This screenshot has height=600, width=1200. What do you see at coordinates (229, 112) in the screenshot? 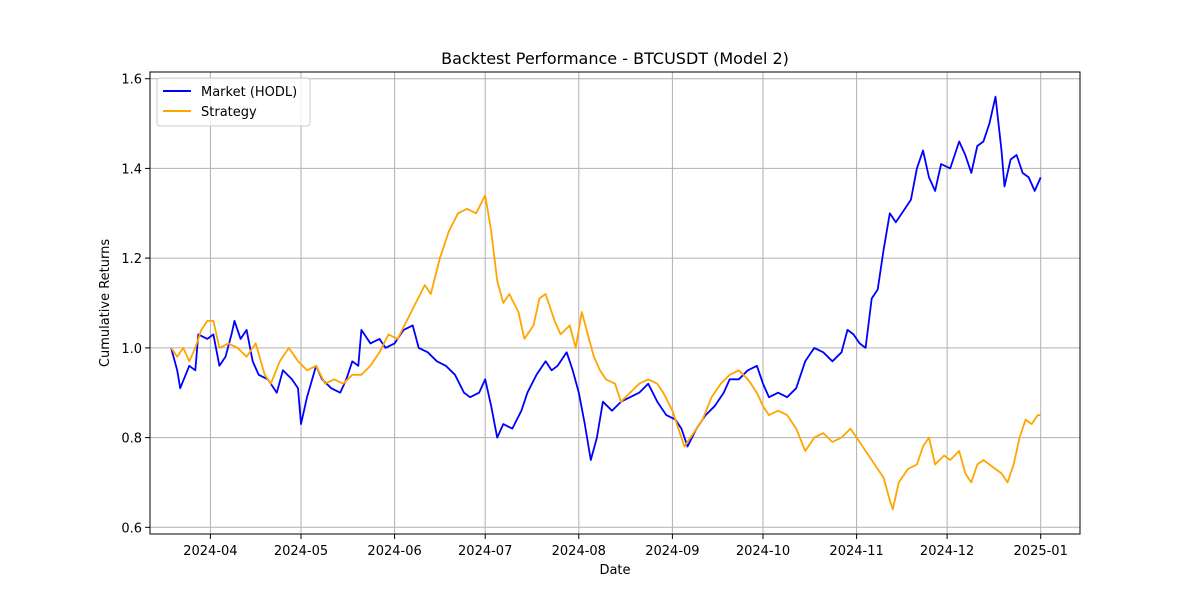
I see `legend-label-strategy: Strategy` at bounding box center [229, 112].